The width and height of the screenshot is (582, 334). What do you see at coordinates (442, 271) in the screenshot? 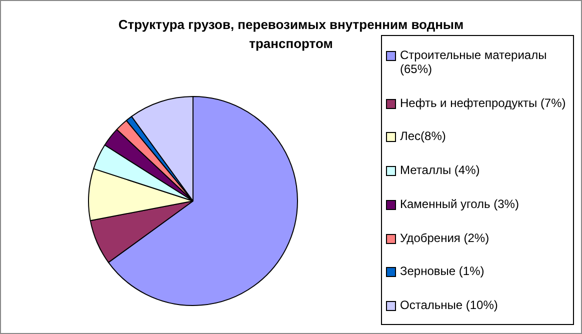
I see `legend-label: Зерновые (1%)` at bounding box center [442, 271].